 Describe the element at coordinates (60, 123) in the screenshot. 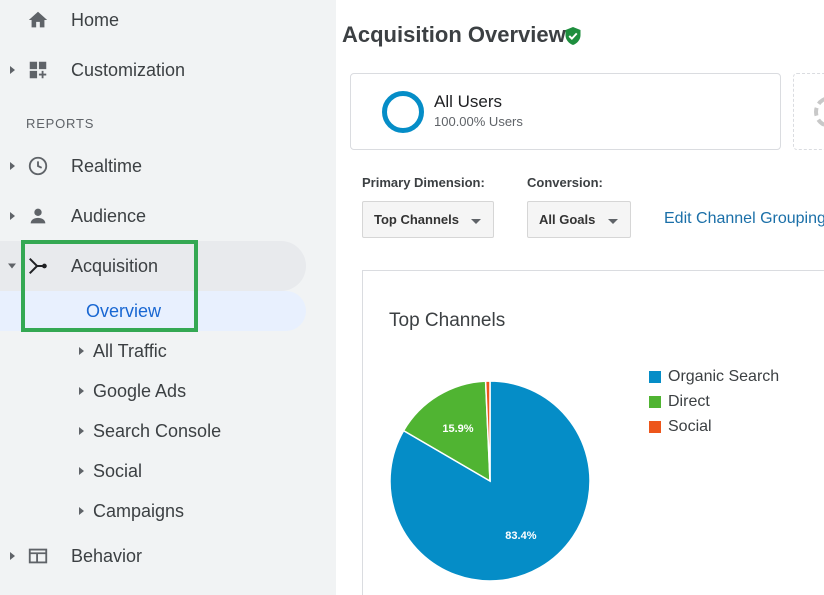

I see `reports-section-label: REPORTS` at that location.